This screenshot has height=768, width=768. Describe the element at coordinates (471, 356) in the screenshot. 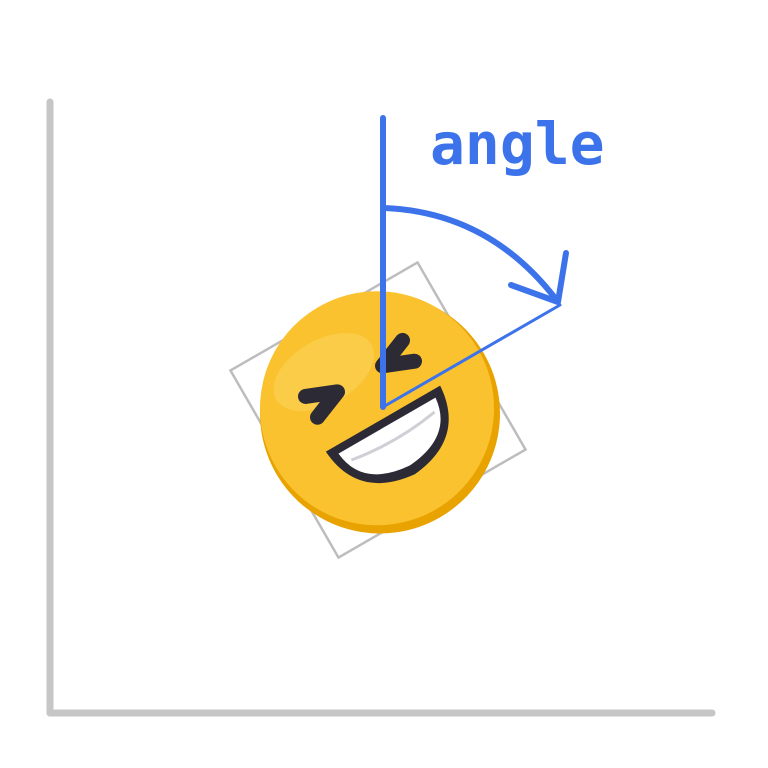

I see `rotated-reference-line` at that location.